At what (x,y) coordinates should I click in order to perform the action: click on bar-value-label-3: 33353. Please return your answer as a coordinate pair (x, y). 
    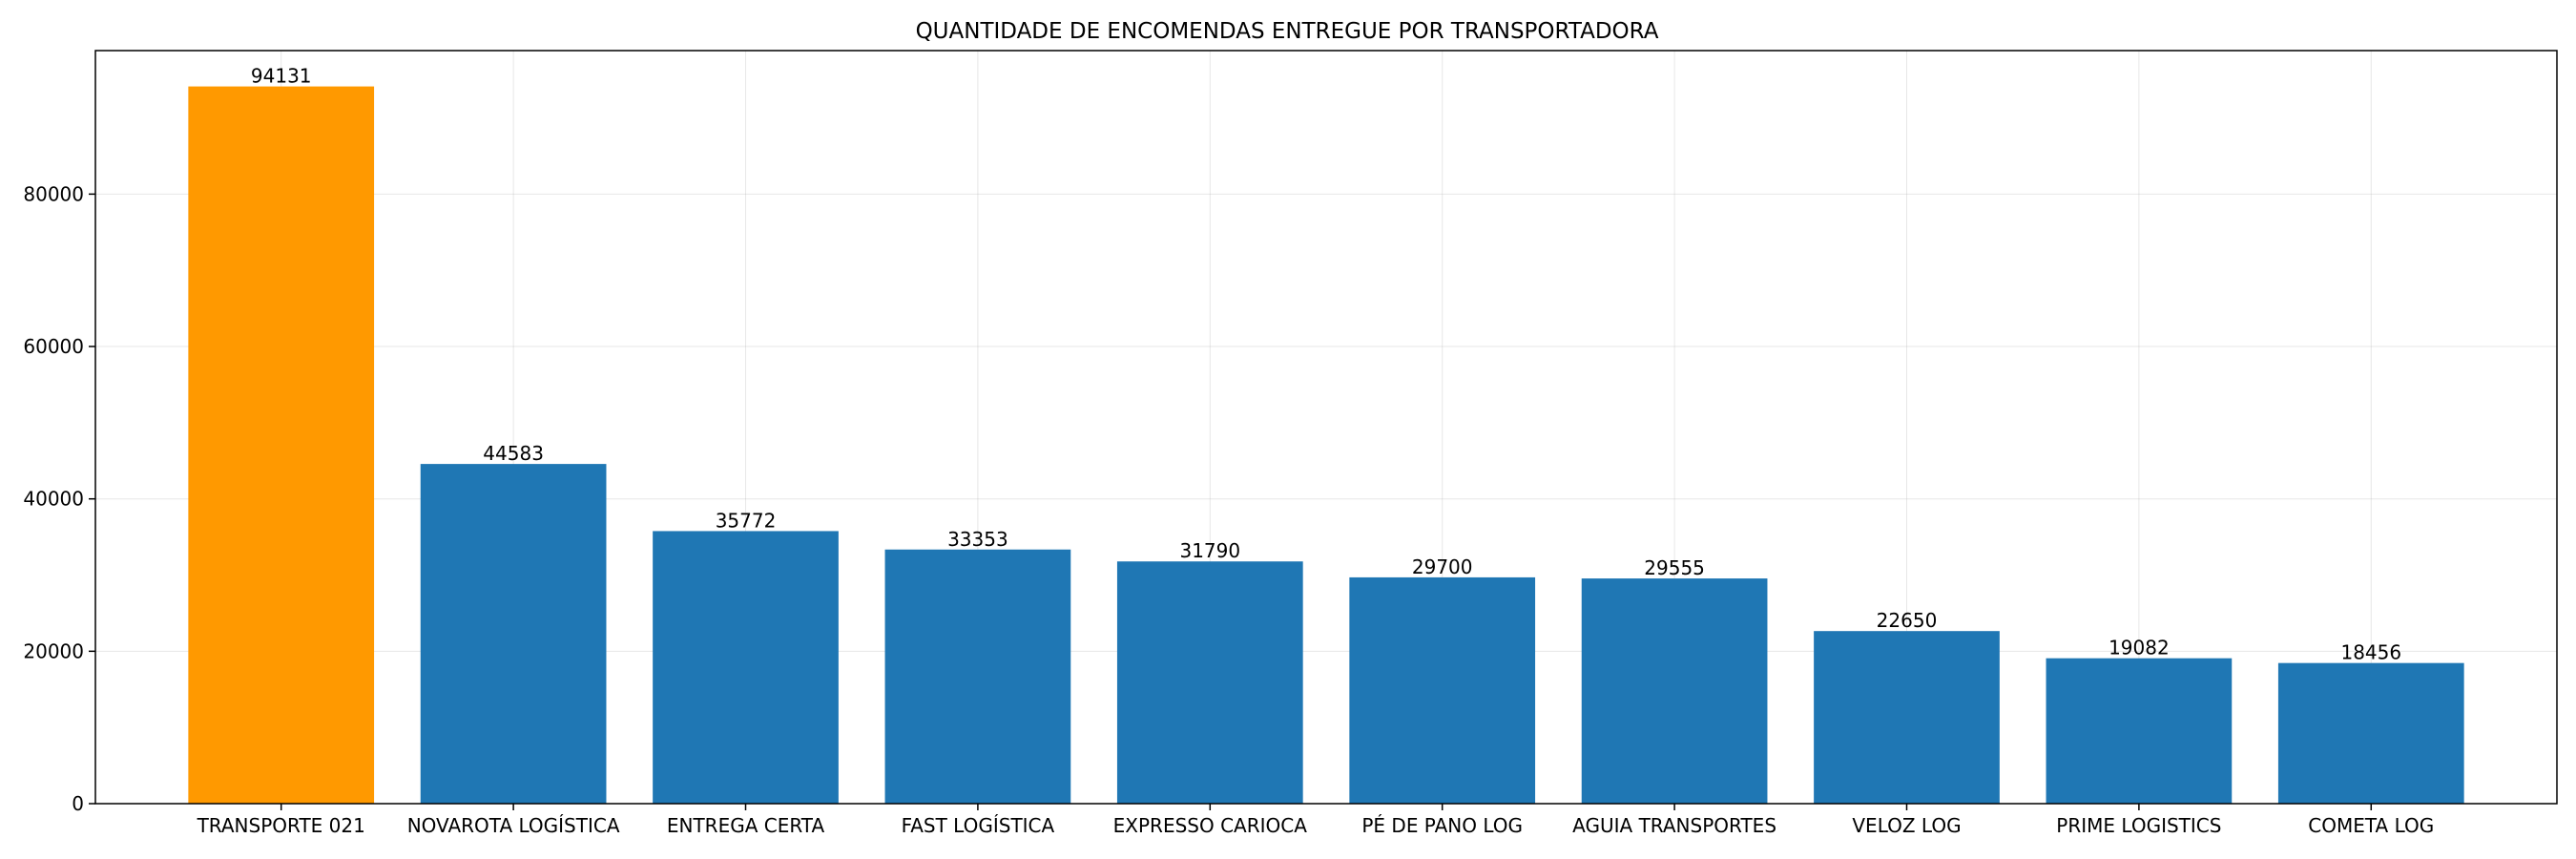
    Looking at the image, I should click on (977, 539).